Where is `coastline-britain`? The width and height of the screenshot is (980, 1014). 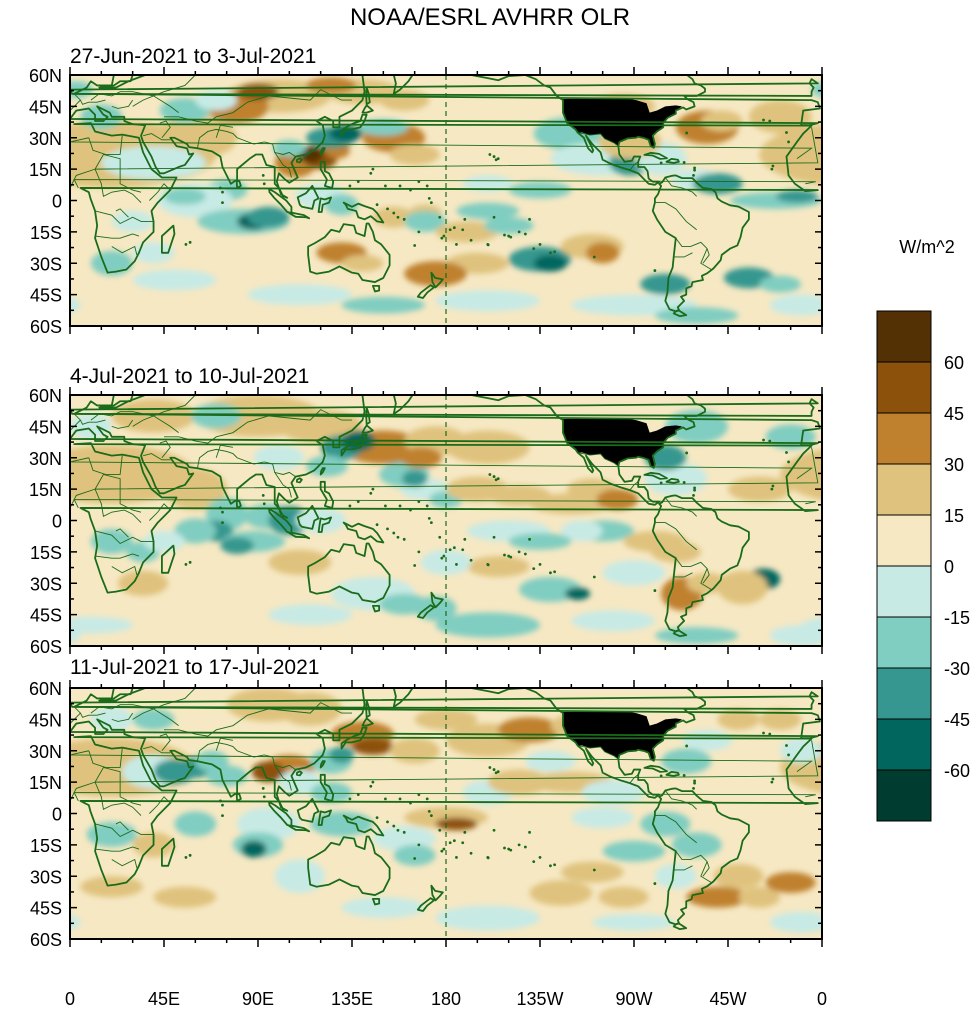 coastline-britain is located at coordinates (444, 407).